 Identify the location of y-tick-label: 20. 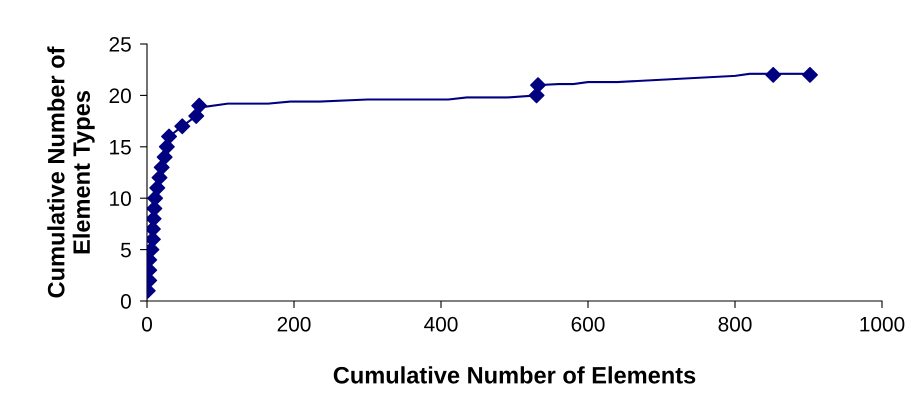
(120, 96).